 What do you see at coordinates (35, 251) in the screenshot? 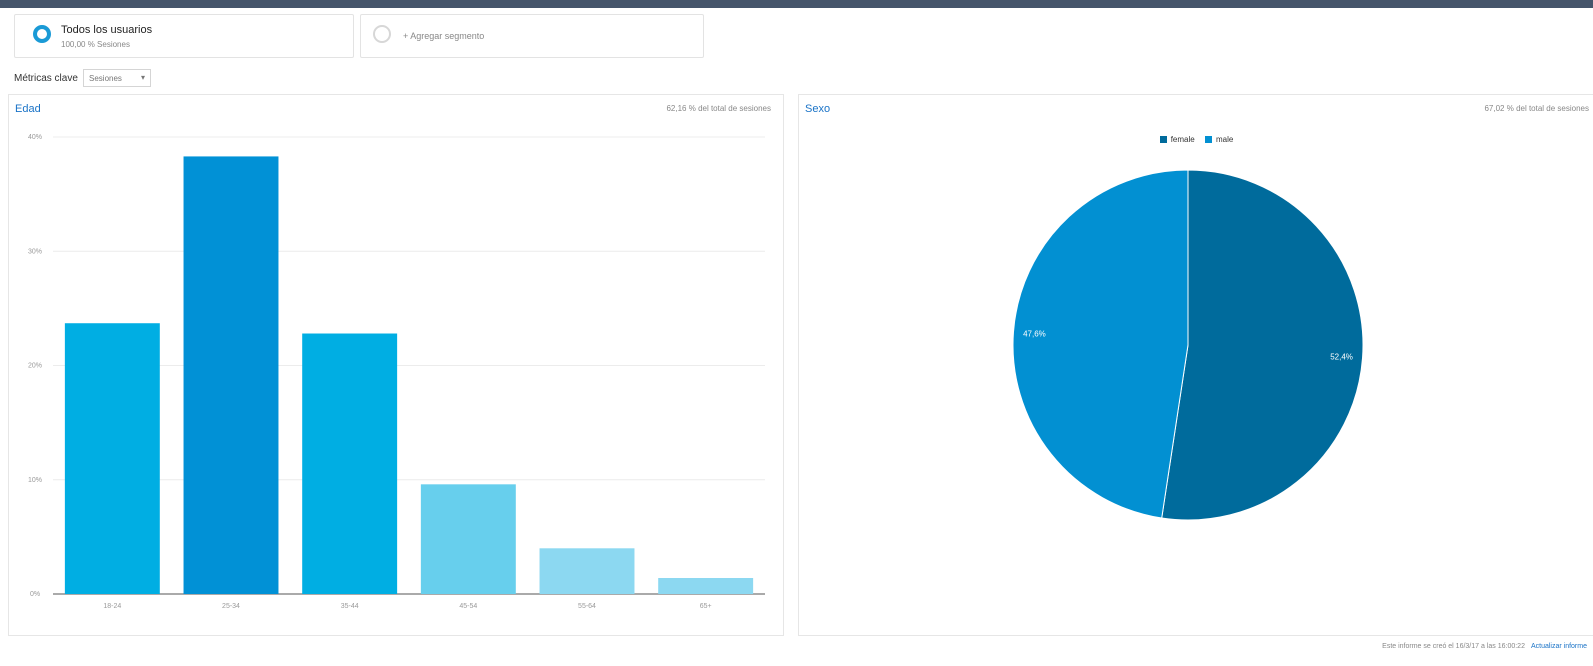
I see `y-tick-label: 30%` at bounding box center [35, 251].